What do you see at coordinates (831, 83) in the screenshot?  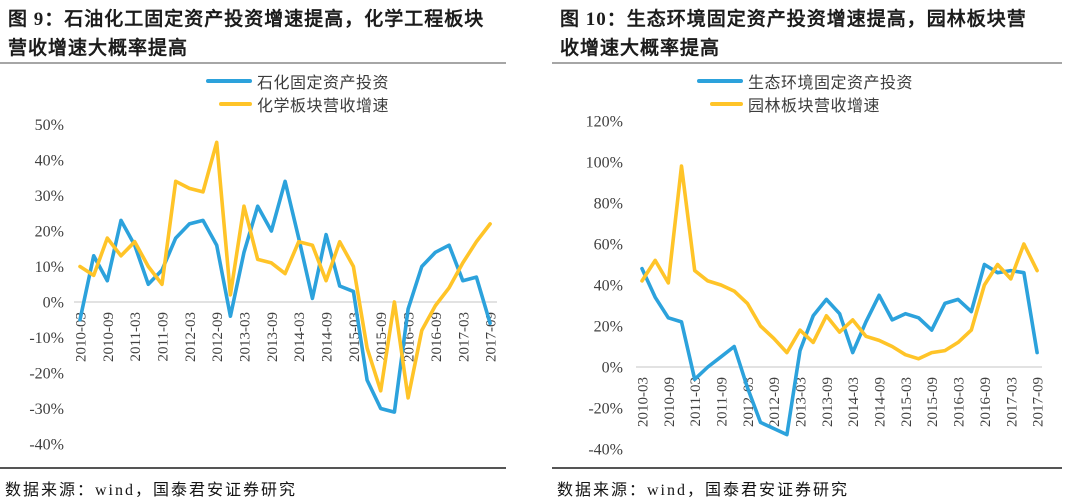 I see `figure-10-legend-label-blue: 生态环境固定资产投资` at bounding box center [831, 83].